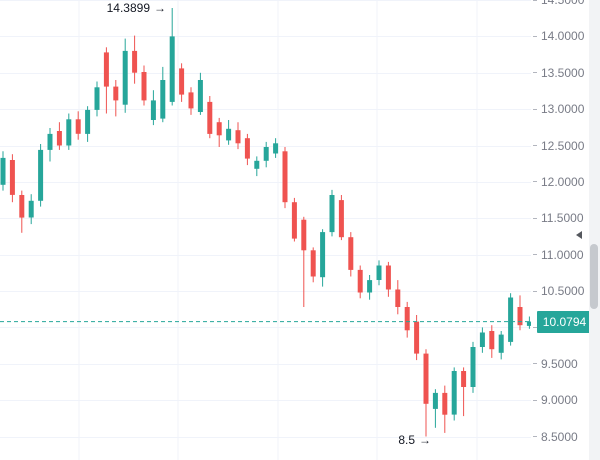 Image resolution: width=600 pixels, height=460 pixels. What do you see at coordinates (579, 235) in the screenshot?
I see `scroll-left-arrow-icon` at bounding box center [579, 235].